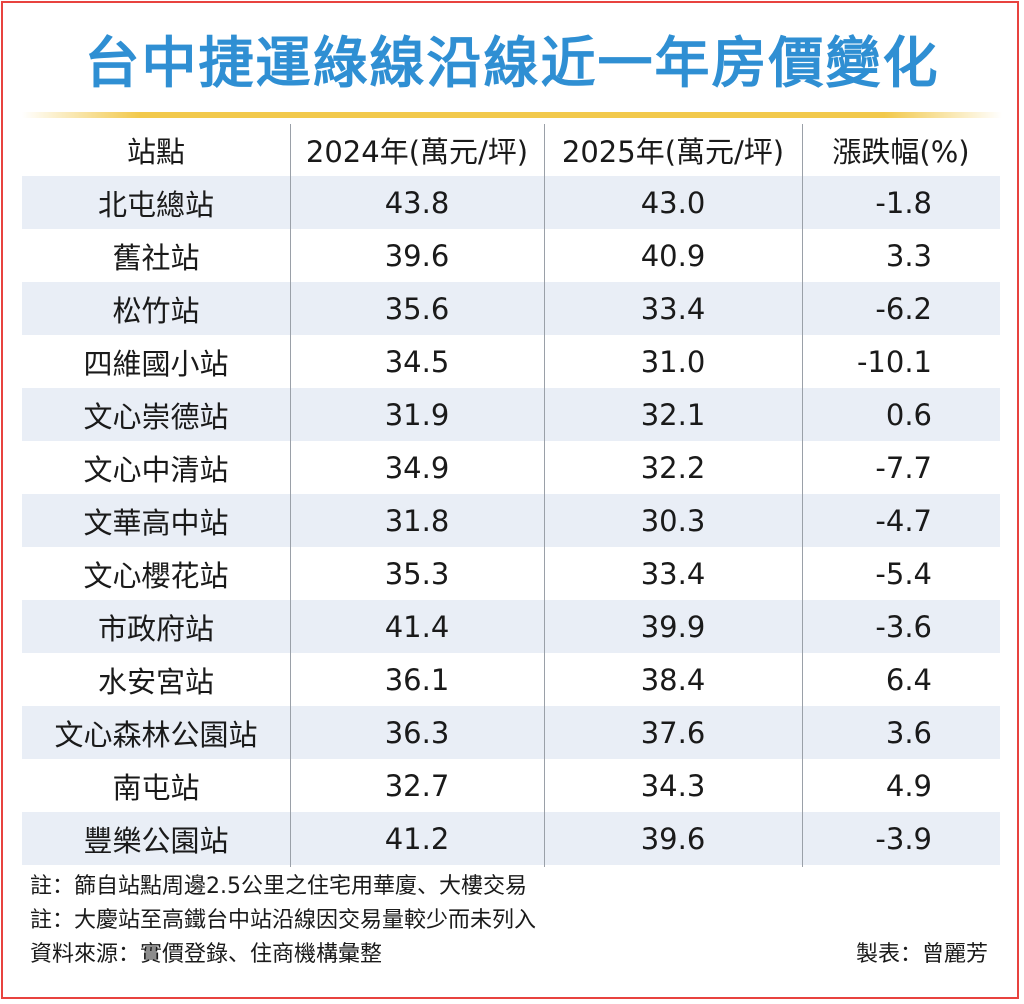  Describe the element at coordinates (156, 522) in the screenshot. I see `station-name: 文華高中站` at that location.